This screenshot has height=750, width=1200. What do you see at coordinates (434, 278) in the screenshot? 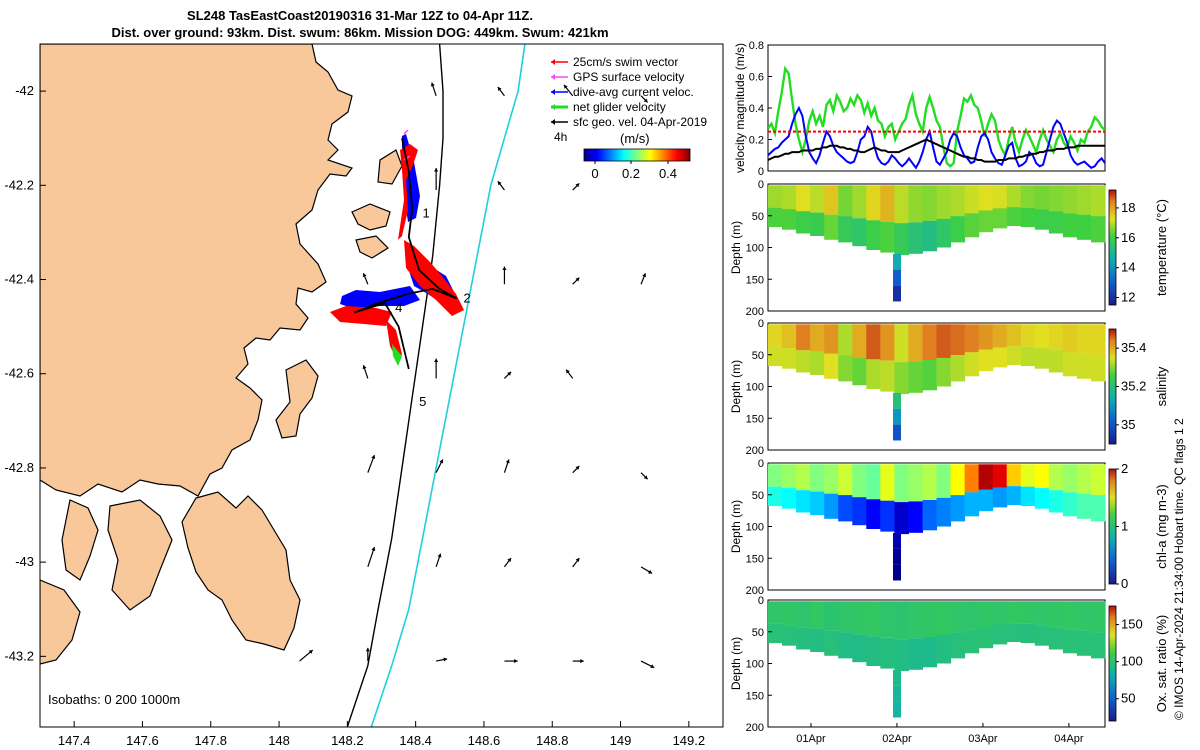
I see `swim-vector-fan-center` at bounding box center [434, 278].